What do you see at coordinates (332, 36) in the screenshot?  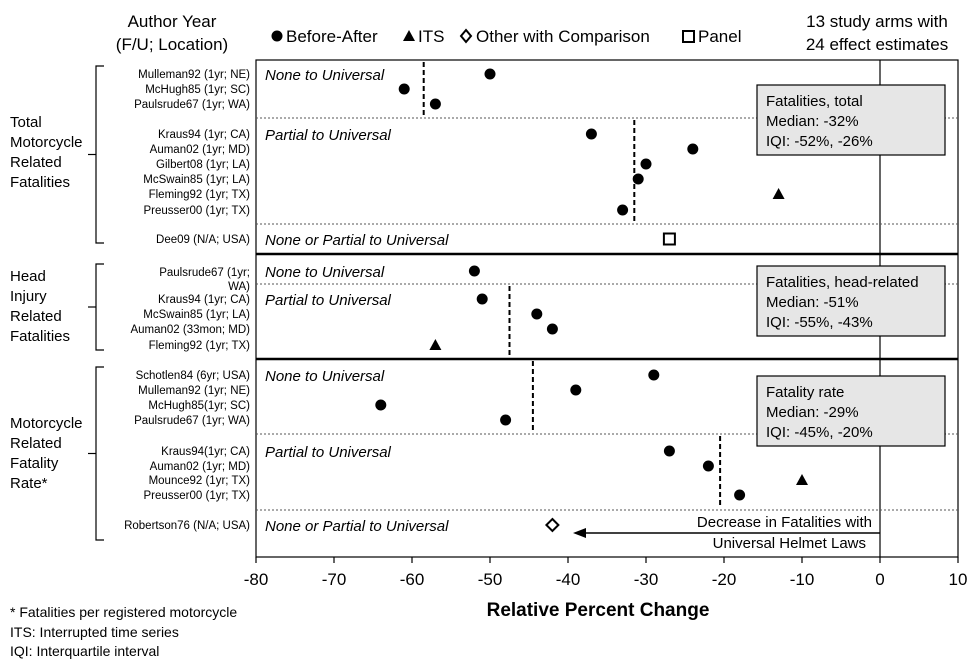 I see `legend-label-before-after: Before-After` at bounding box center [332, 36].